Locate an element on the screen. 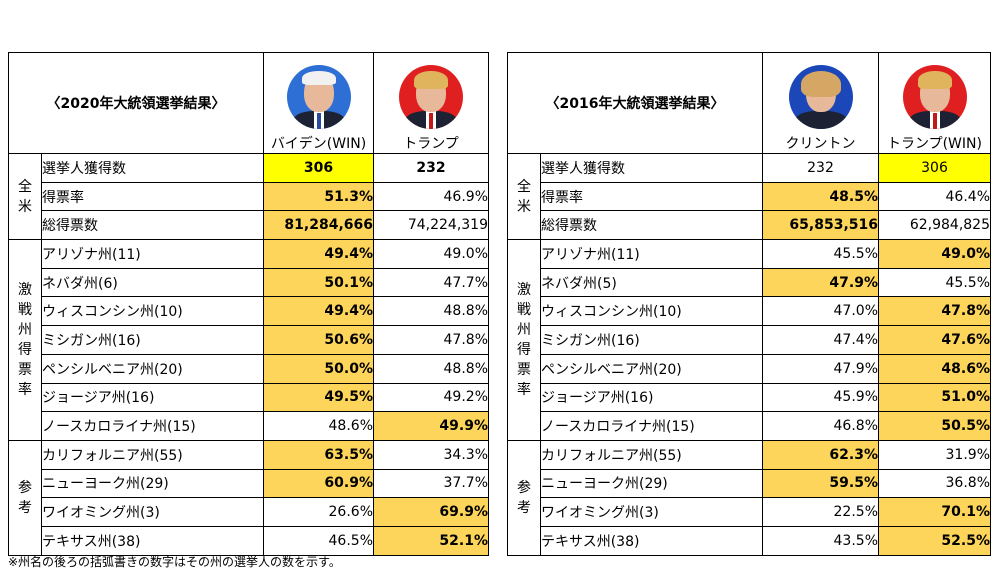  value-cell: 36.8% is located at coordinates (934, 483).